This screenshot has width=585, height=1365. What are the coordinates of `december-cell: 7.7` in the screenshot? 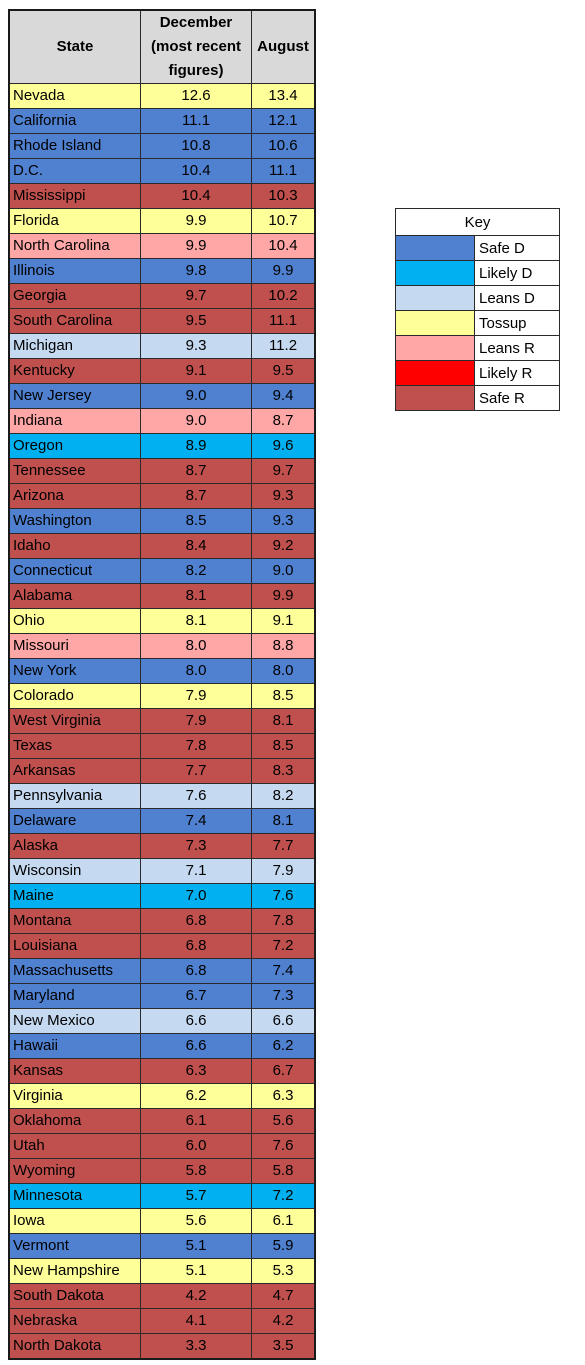 It's located at (196, 771).